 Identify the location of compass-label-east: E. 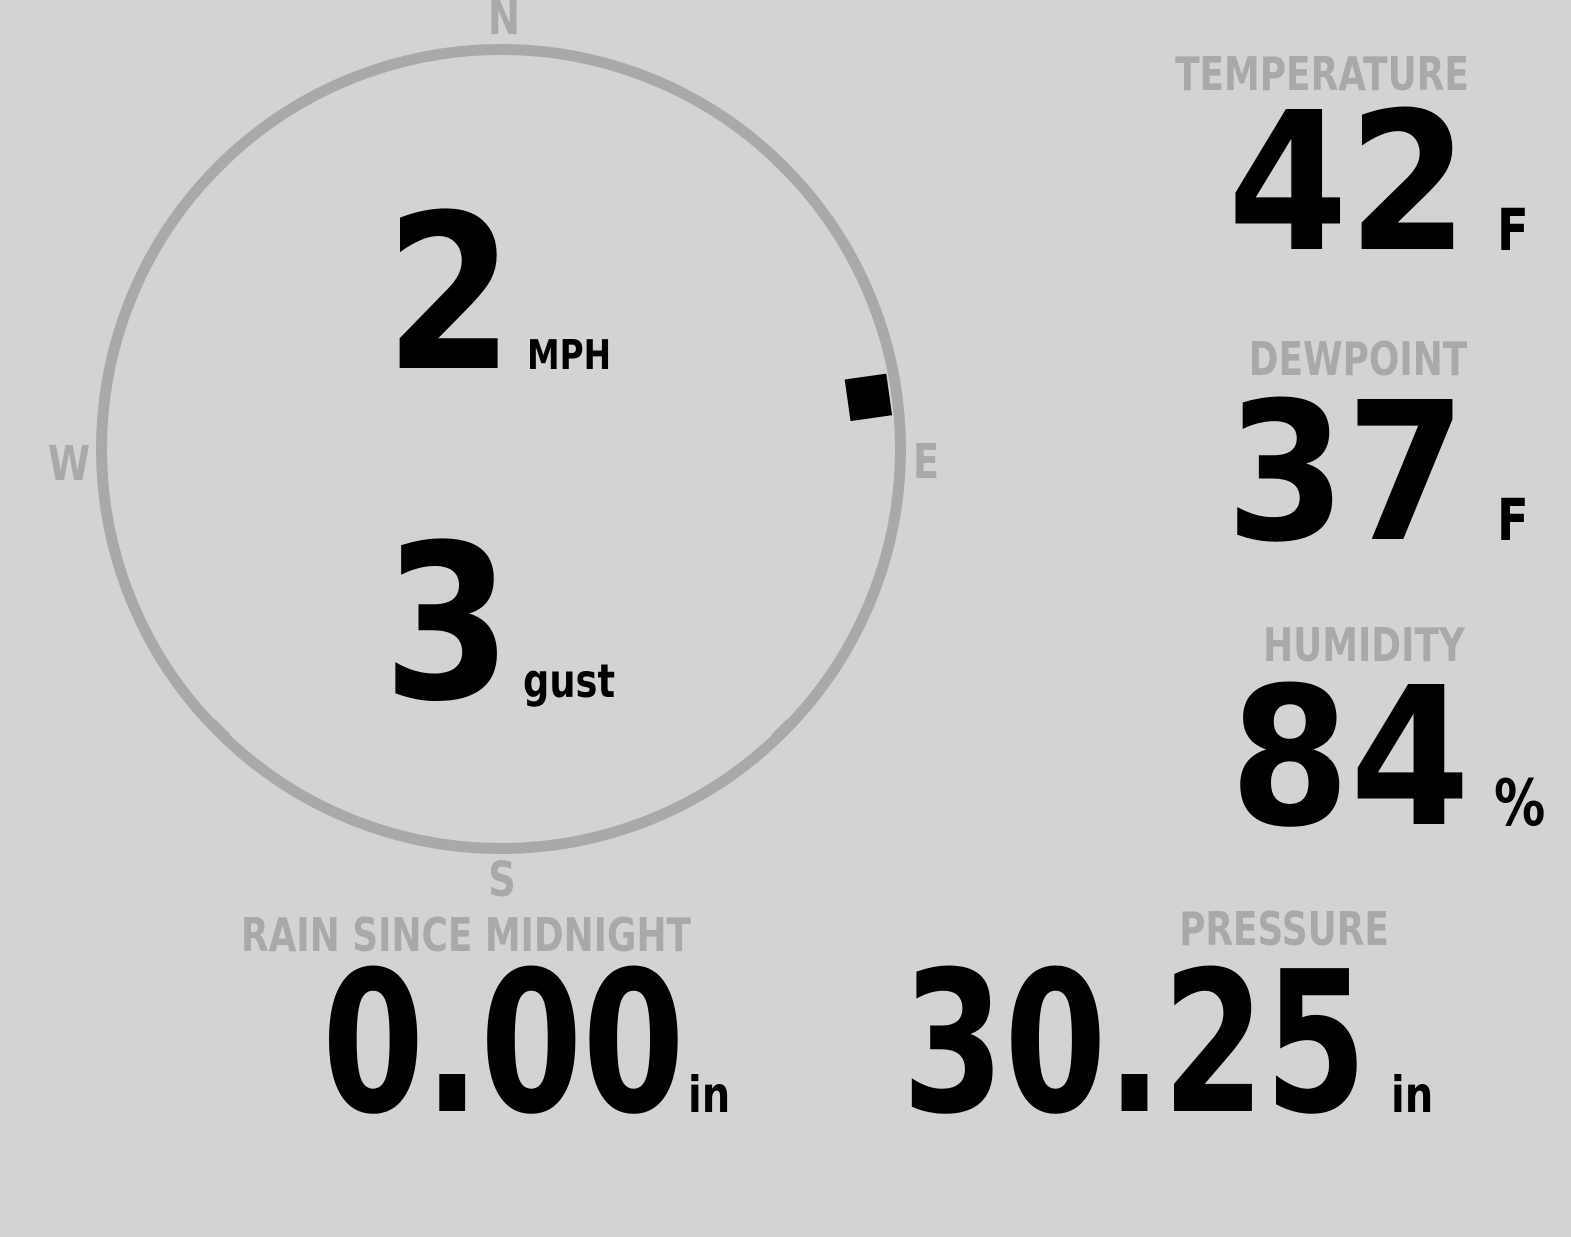
(926, 462).